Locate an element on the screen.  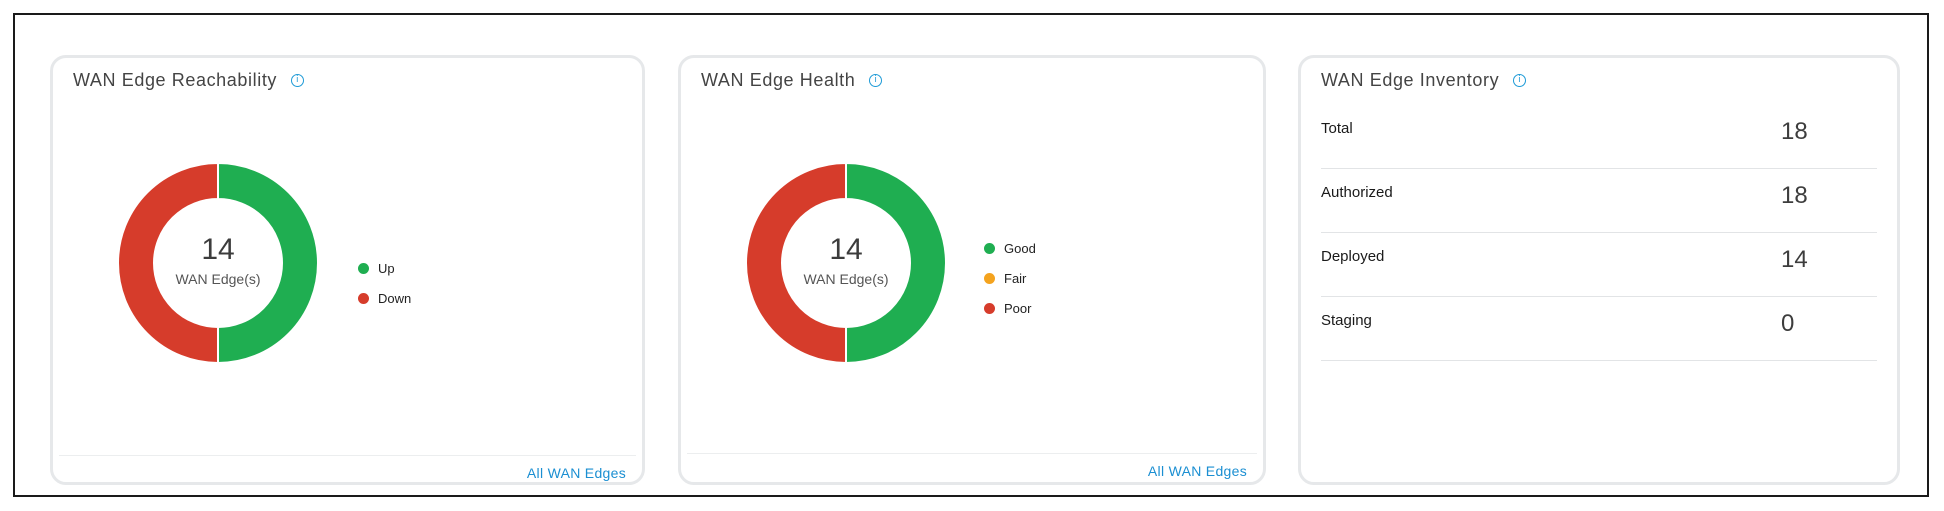
legend-label-fair: Fair is located at coordinates (1015, 278).